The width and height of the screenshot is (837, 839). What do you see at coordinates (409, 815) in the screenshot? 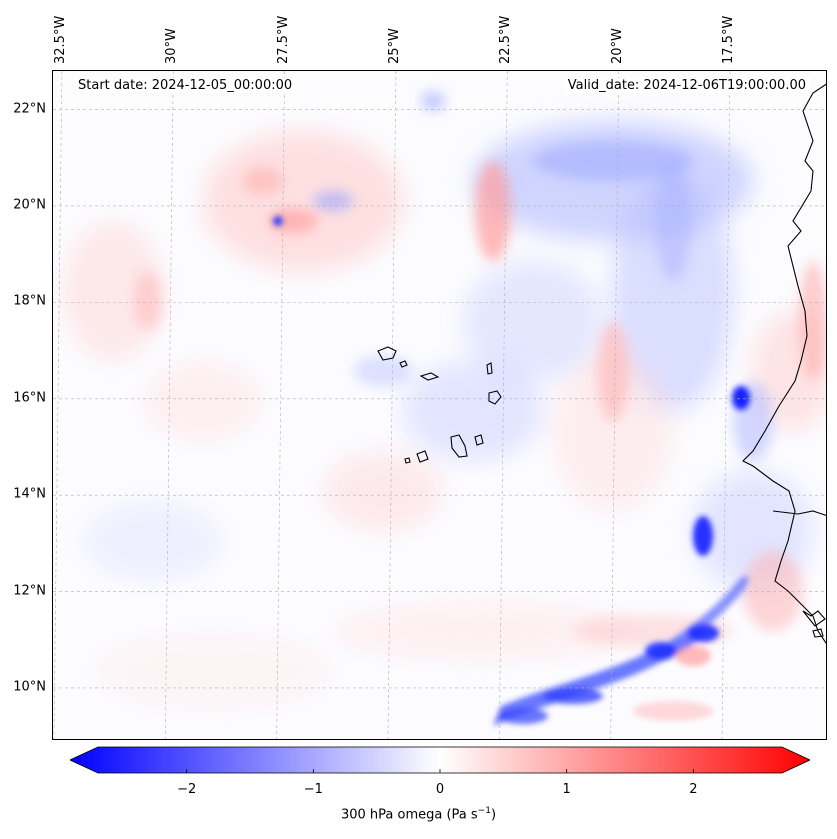
I see `colorbar-label-text: 300 hPa omega (Pa s` at bounding box center [409, 815].